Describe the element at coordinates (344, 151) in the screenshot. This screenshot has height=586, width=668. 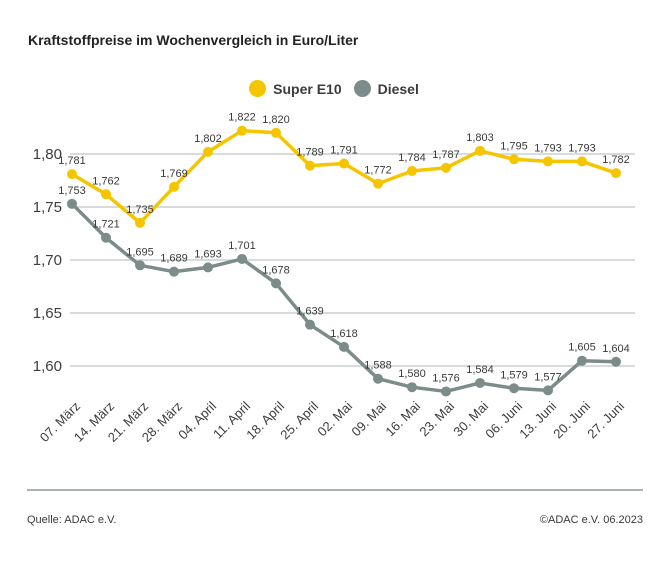
I see `data-point-label-super-e10: 1,791` at that location.